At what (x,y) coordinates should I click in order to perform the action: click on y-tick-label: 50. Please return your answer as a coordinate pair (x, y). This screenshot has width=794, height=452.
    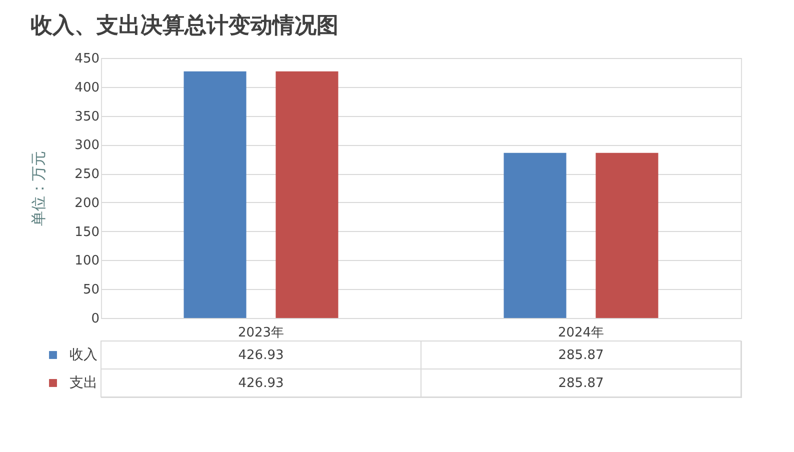
    Looking at the image, I should click on (91, 290).